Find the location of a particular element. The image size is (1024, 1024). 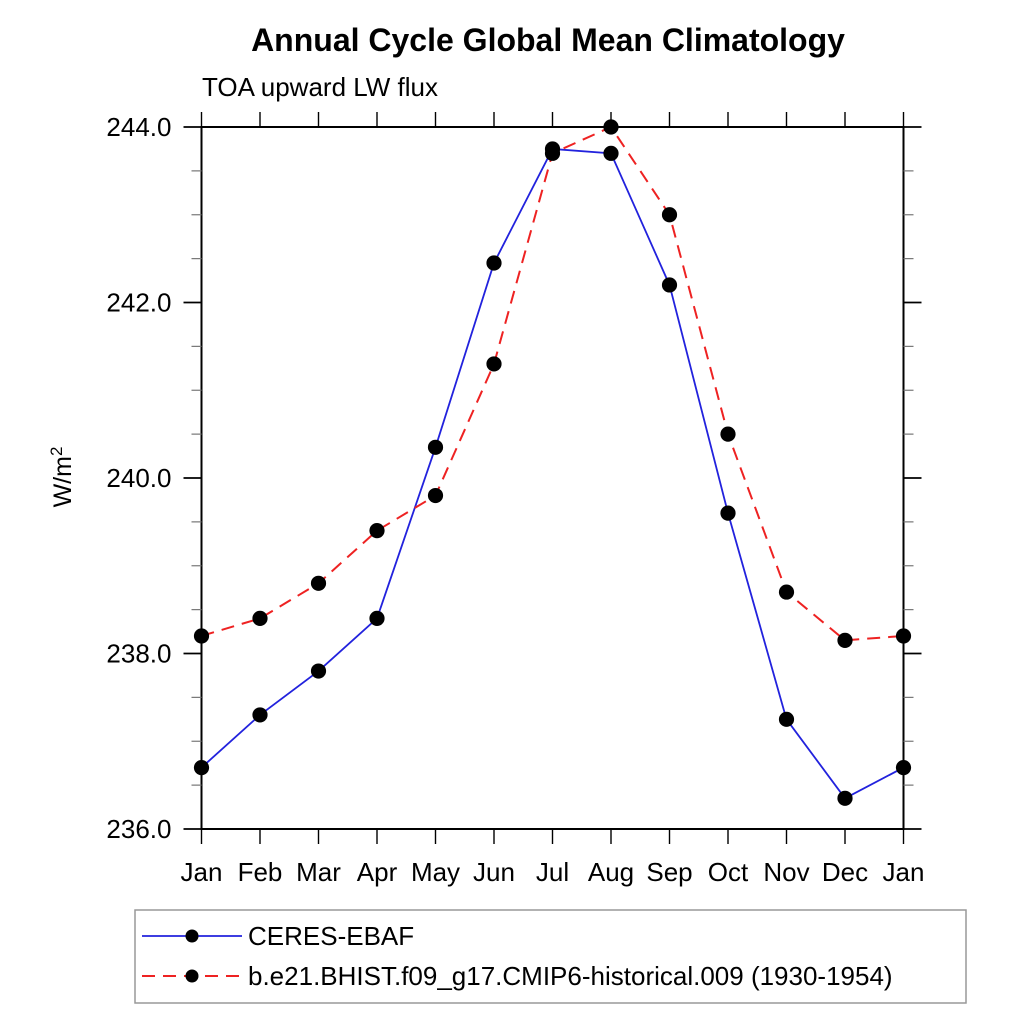

x-tick-label: Dec is located at coordinates (845, 872).